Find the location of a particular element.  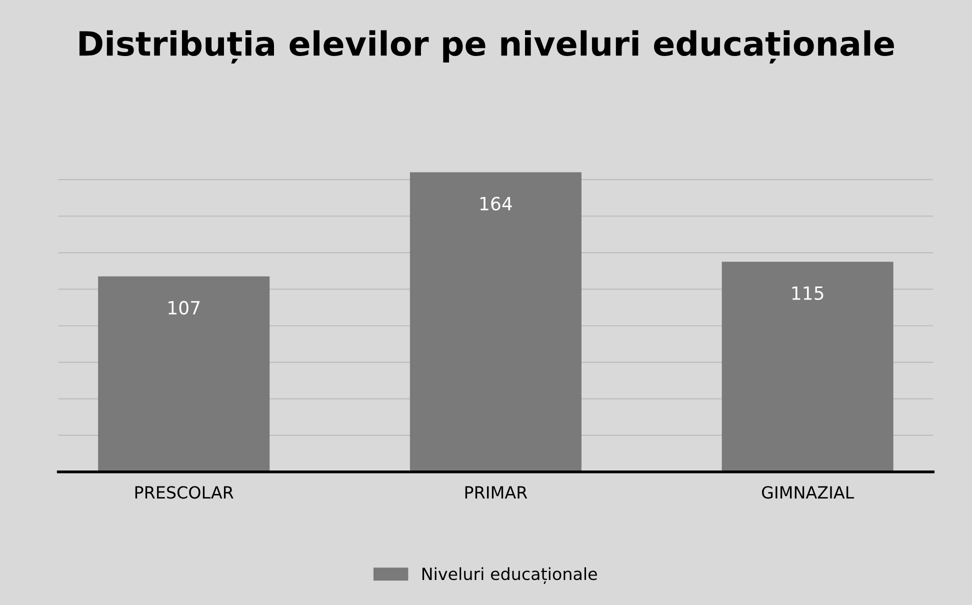

data-label: 164 is located at coordinates (496, 203).